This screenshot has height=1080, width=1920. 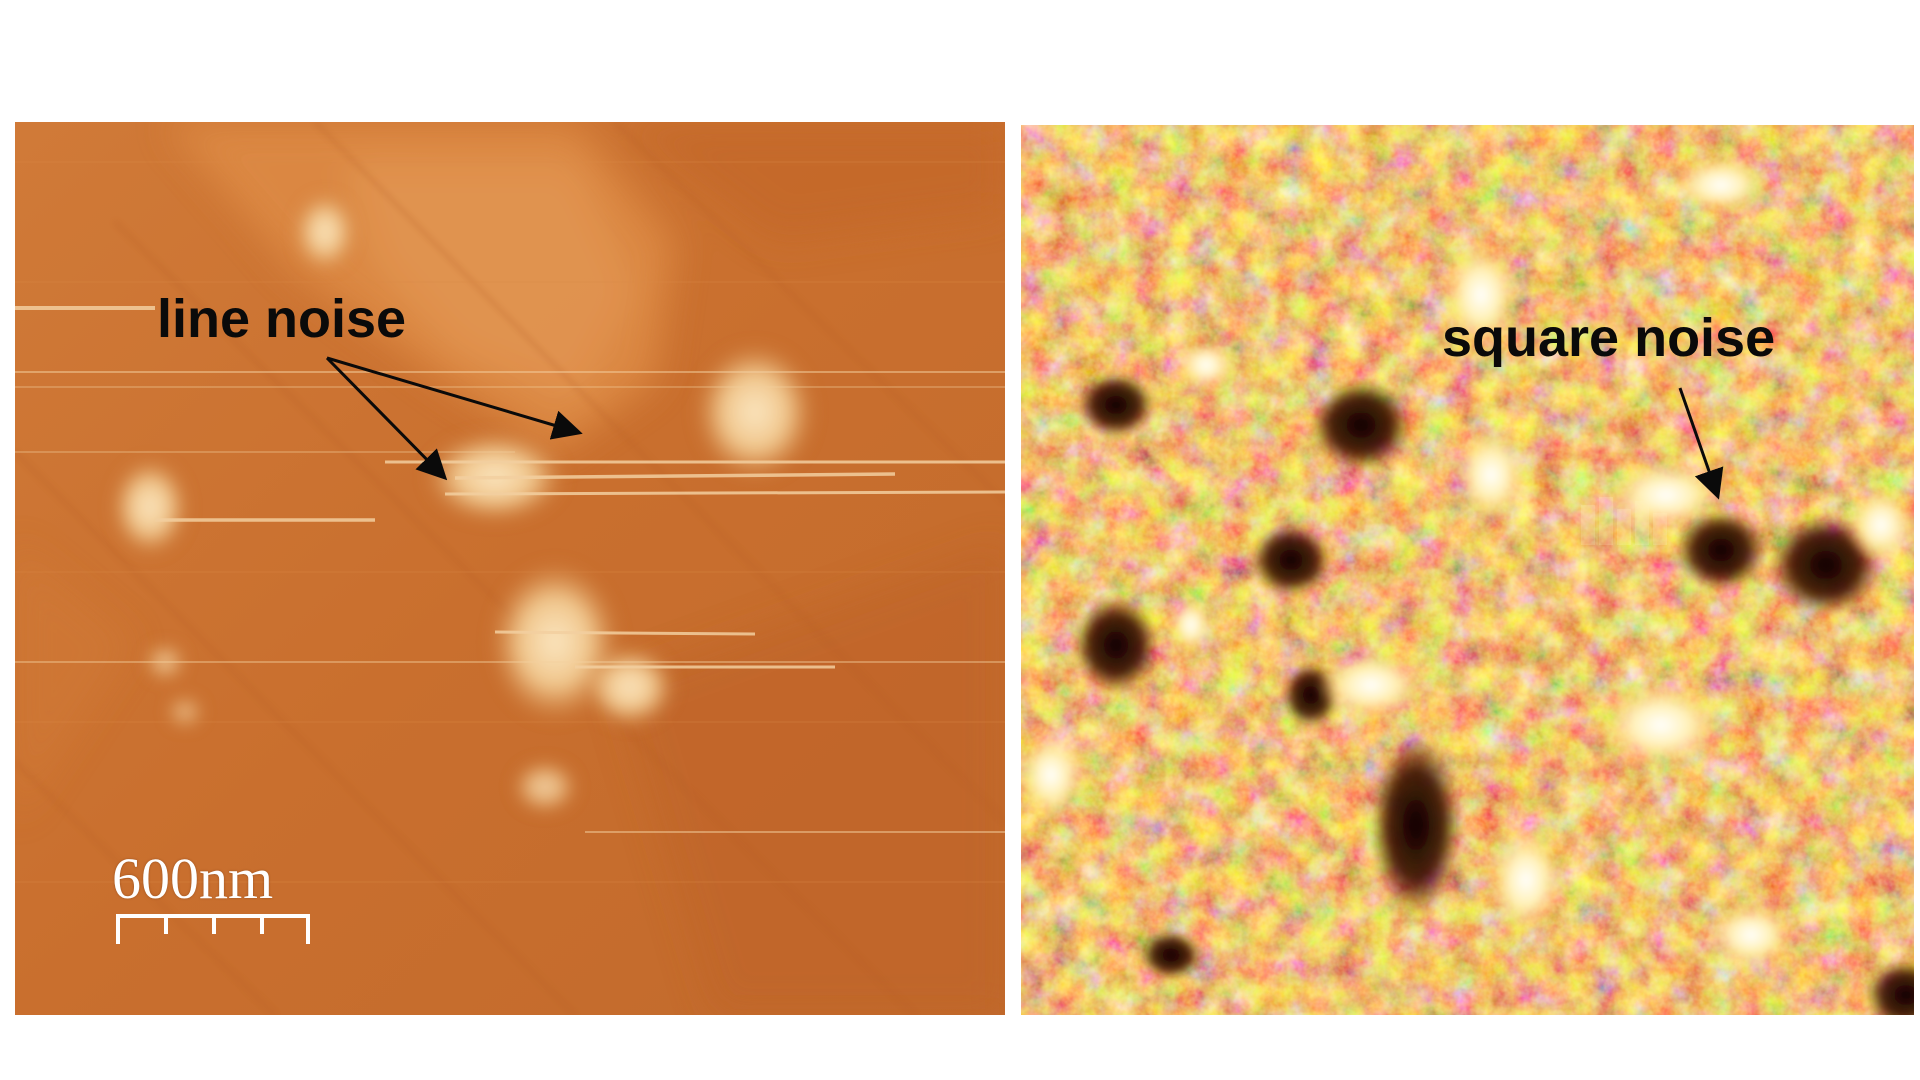 I want to click on square-noise-label: square noise, so click(x=1609, y=338).